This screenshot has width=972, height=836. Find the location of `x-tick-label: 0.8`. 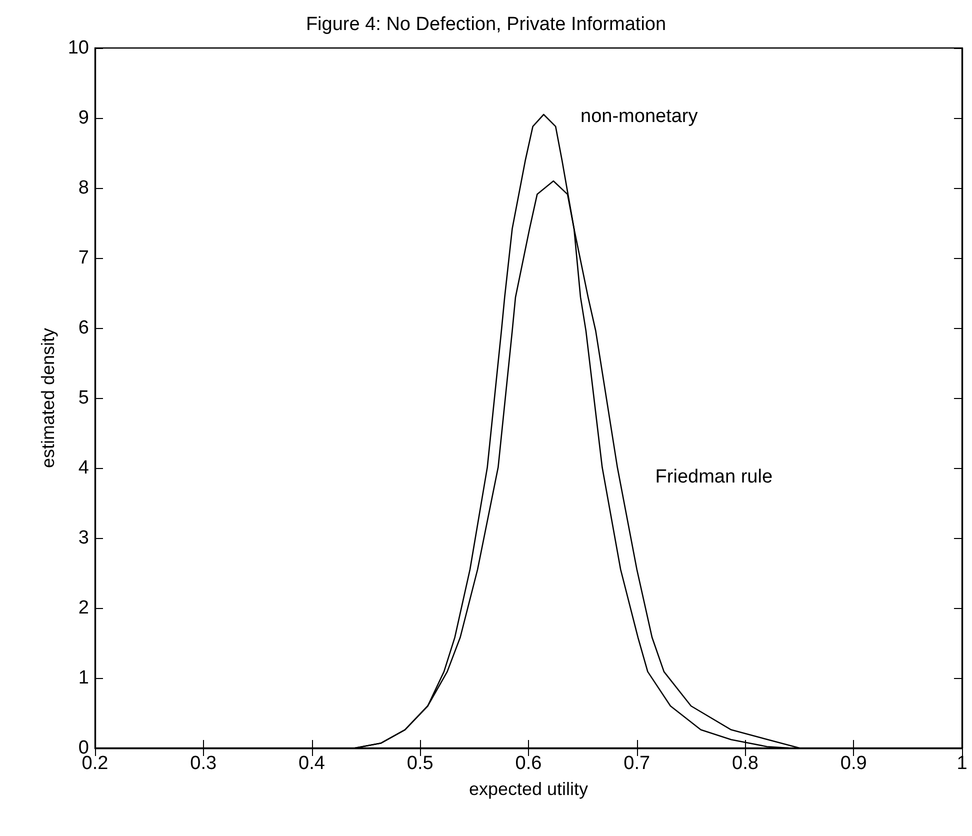

x-tick-label: 0.8 is located at coordinates (745, 763).